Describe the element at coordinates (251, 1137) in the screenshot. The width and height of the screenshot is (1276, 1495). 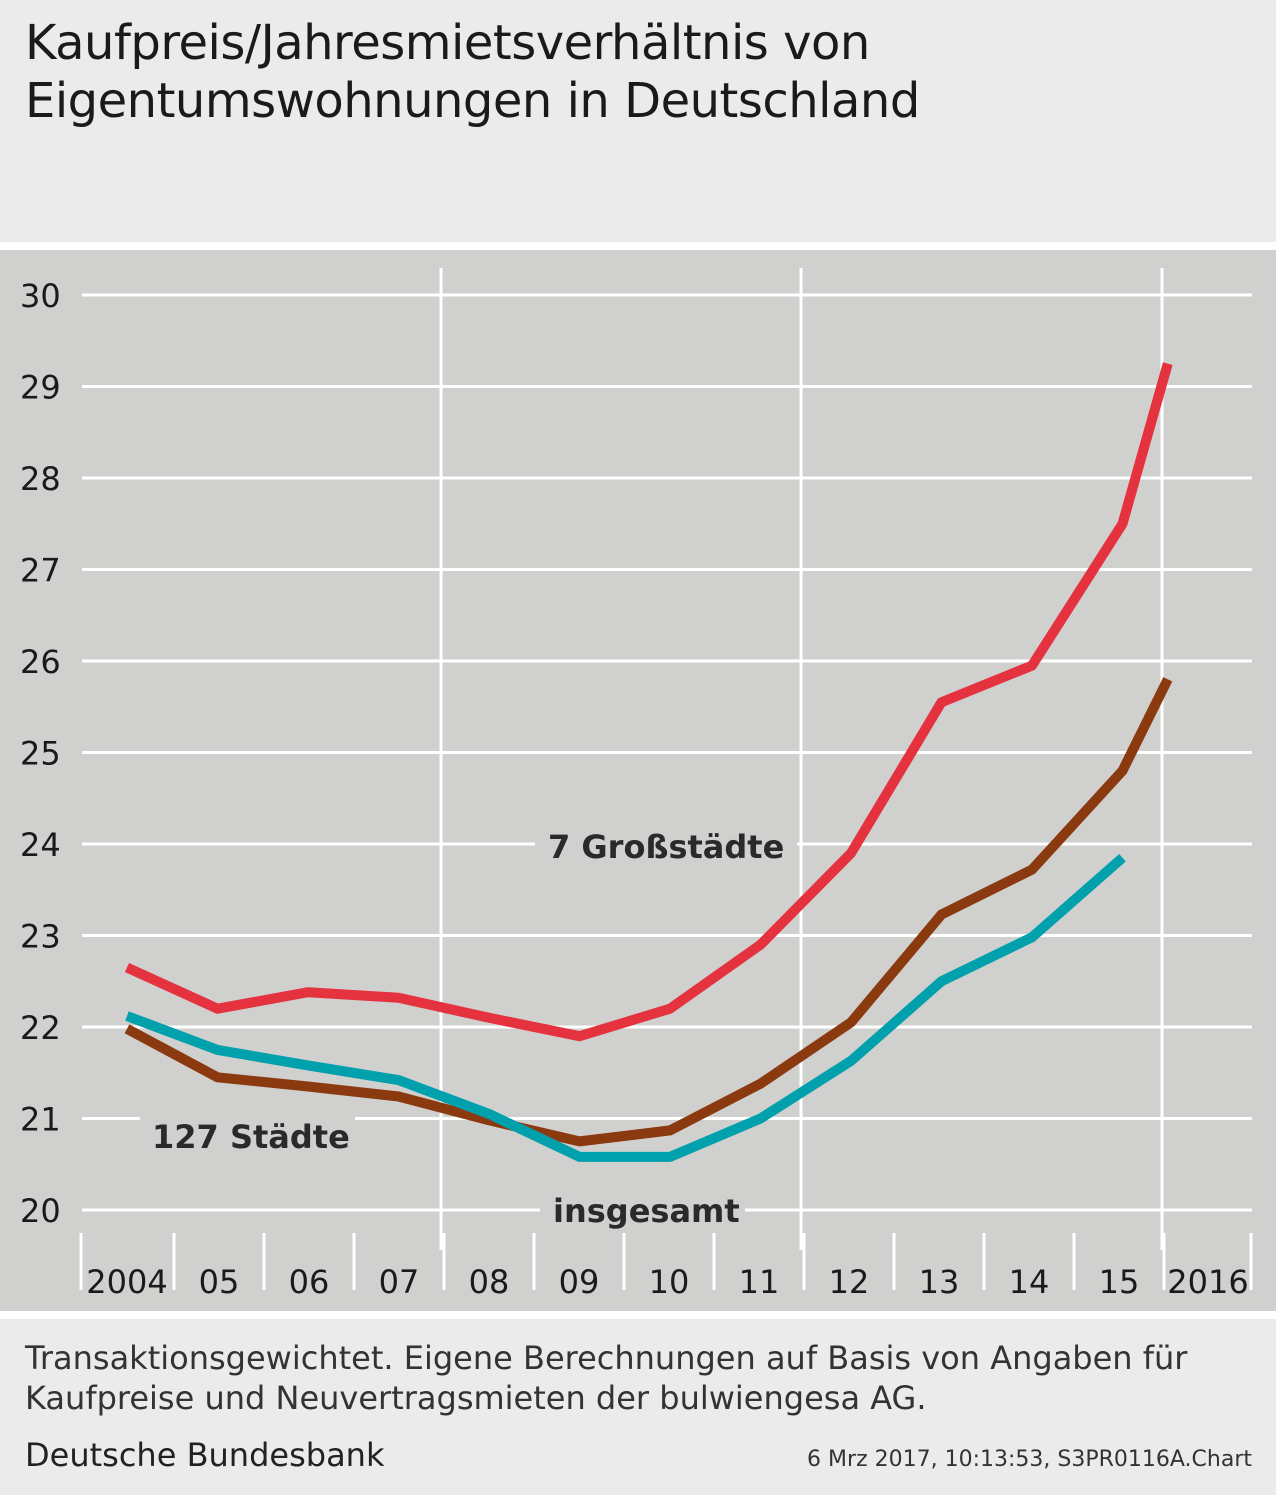
I see `series-label-1: 127 Städte` at that location.